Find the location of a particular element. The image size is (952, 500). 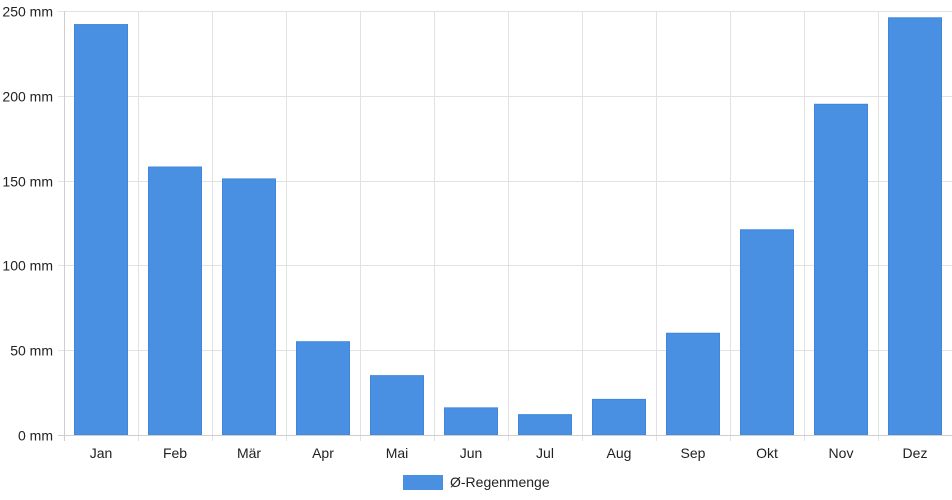

y-tick-label: 200 mm is located at coordinates (27, 97).